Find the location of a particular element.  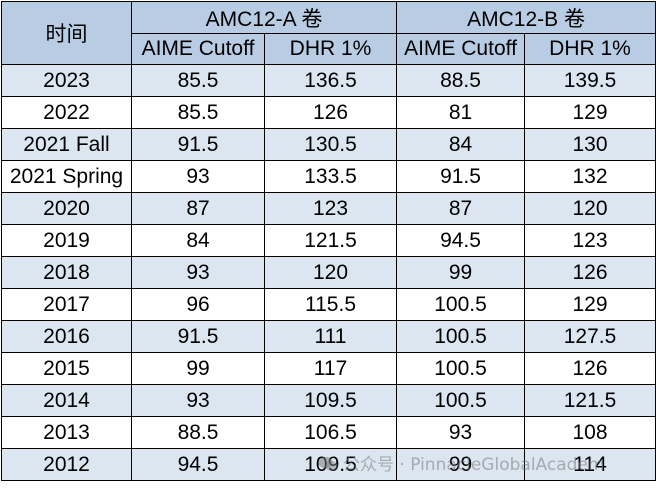

b-aime-cutoff-cell: 81 is located at coordinates (461, 112).